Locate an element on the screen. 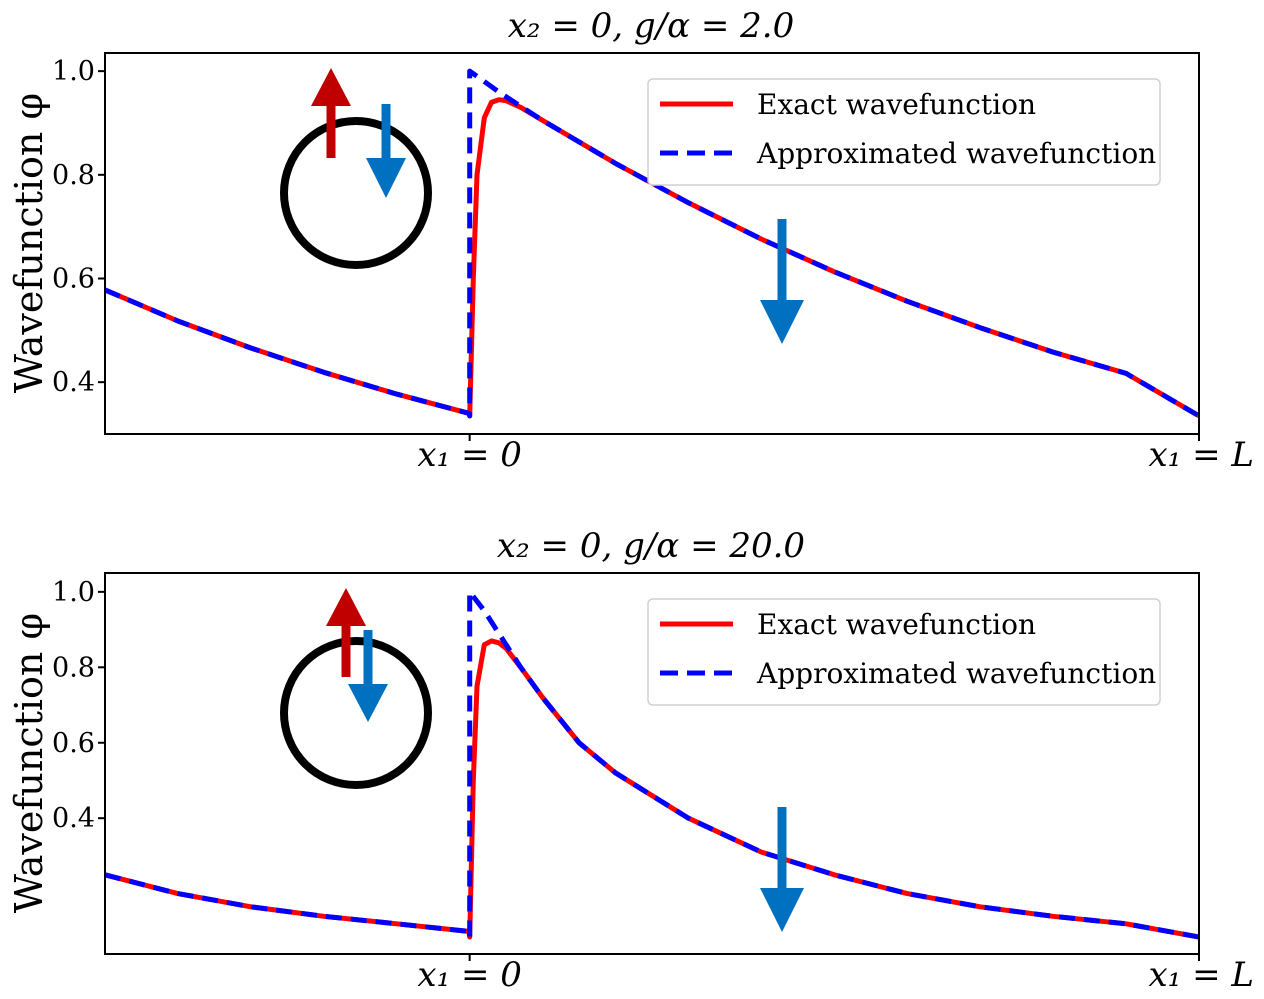 This screenshot has width=1264, height=999. chart-title-bottom: x₂ = 0, g/α = 20.0 is located at coordinates (651, 546).